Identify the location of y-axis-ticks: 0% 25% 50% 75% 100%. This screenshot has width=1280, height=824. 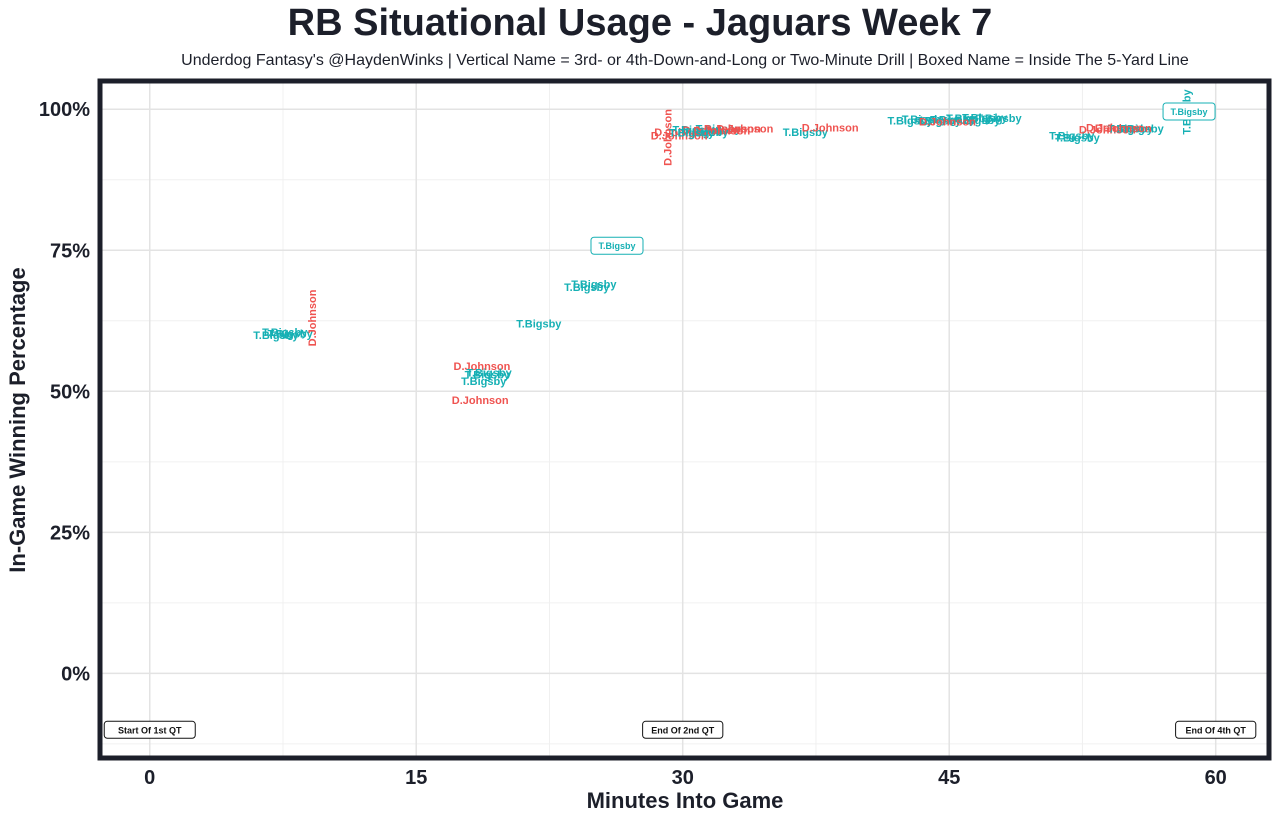
(64, 392).